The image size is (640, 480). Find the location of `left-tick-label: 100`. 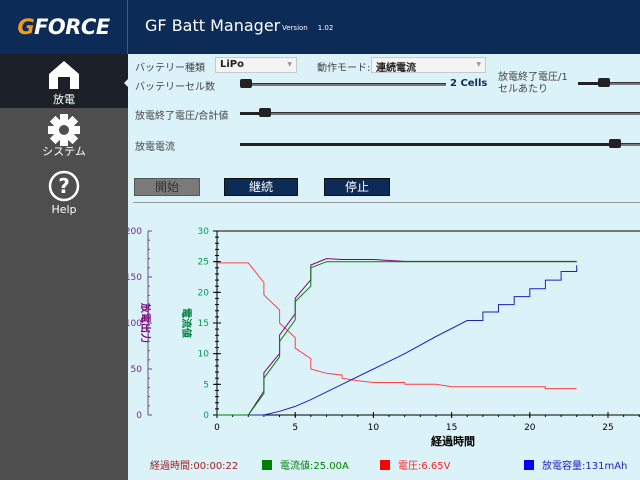

left-tick-label: 100 is located at coordinates (135, 324).